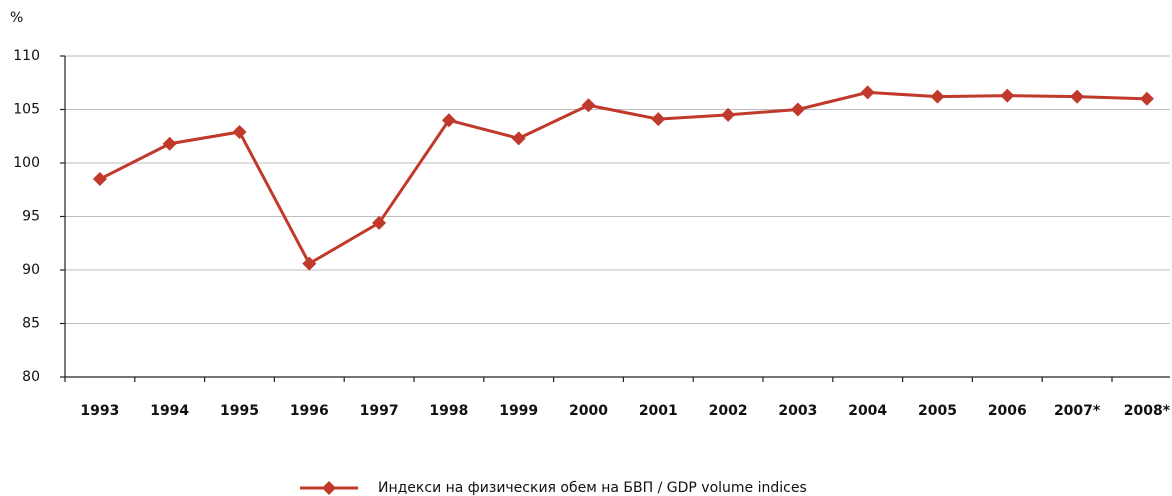  What do you see at coordinates (31, 217) in the screenshot?
I see `y-tick-label: 95` at bounding box center [31, 217].